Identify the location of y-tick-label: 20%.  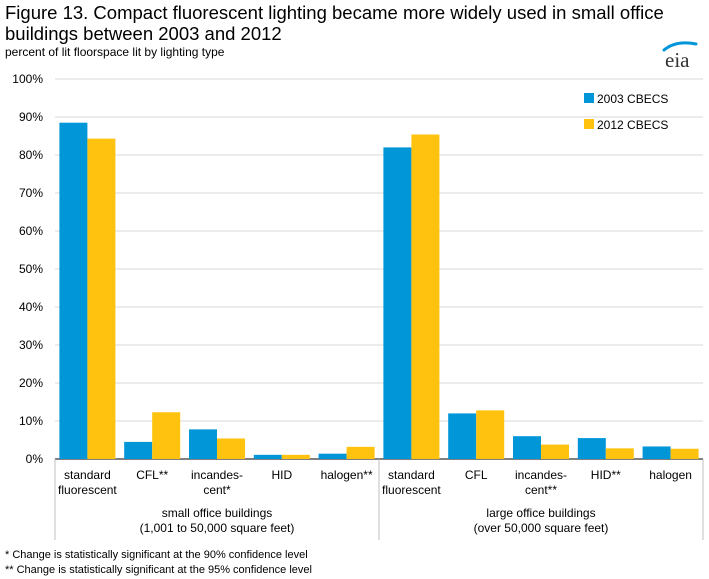
(31, 383).